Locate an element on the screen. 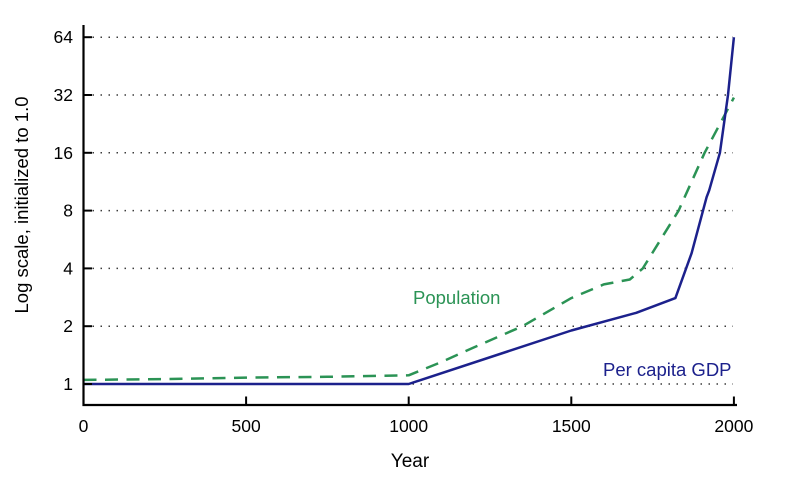 The width and height of the screenshot is (800, 480). y-axis-title: Log scale, initialized to 1.0 is located at coordinates (21, 205).